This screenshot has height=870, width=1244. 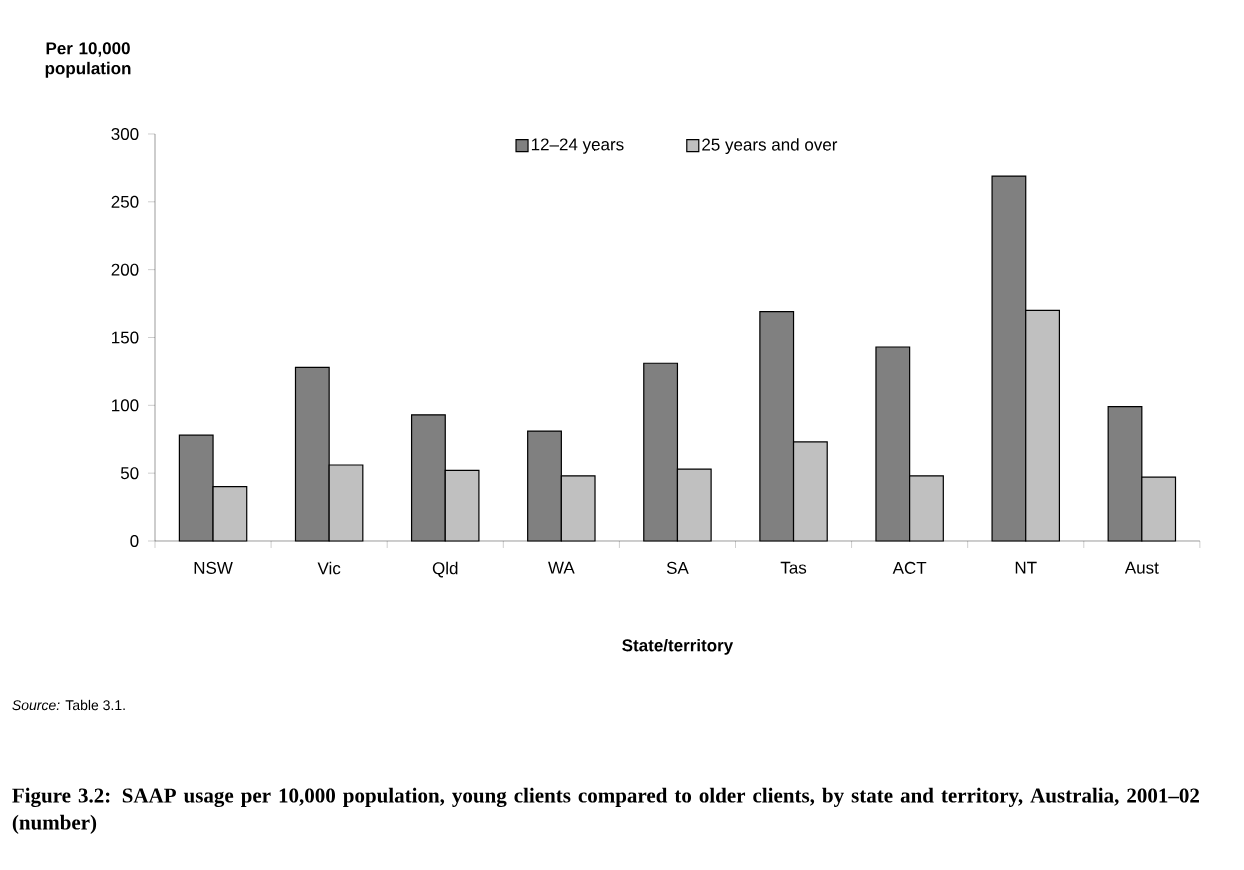 I want to click on x-tick-label: ACT, so click(x=909, y=567).